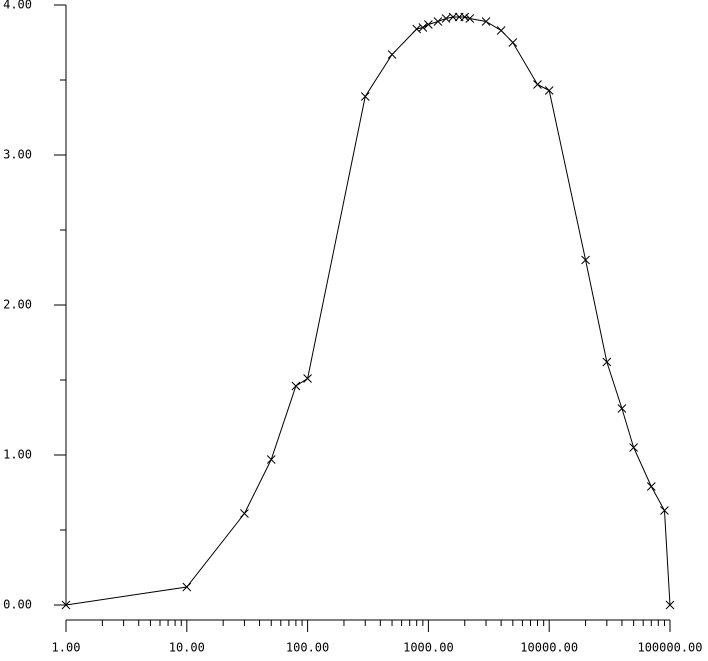 This screenshot has width=708, height=661. I want to click on y-tick-label: 1.00, so click(17, 455).